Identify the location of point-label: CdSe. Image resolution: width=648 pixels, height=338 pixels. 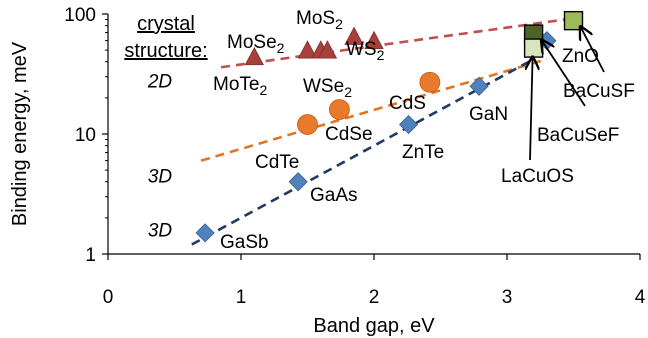
(349, 134).